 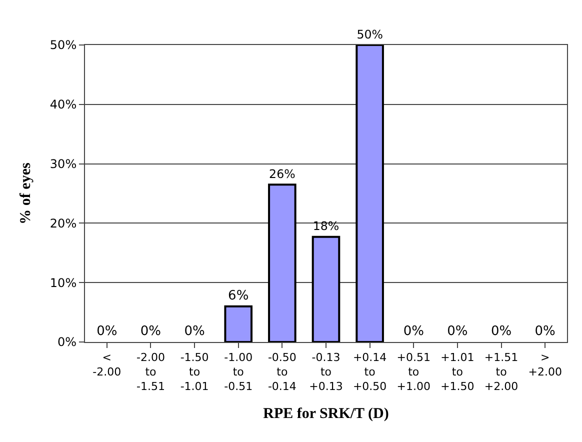 What do you see at coordinates (63, 45) in the screenshot?
I see `y-tick-label: 50%` at bounding box center [63, 45].